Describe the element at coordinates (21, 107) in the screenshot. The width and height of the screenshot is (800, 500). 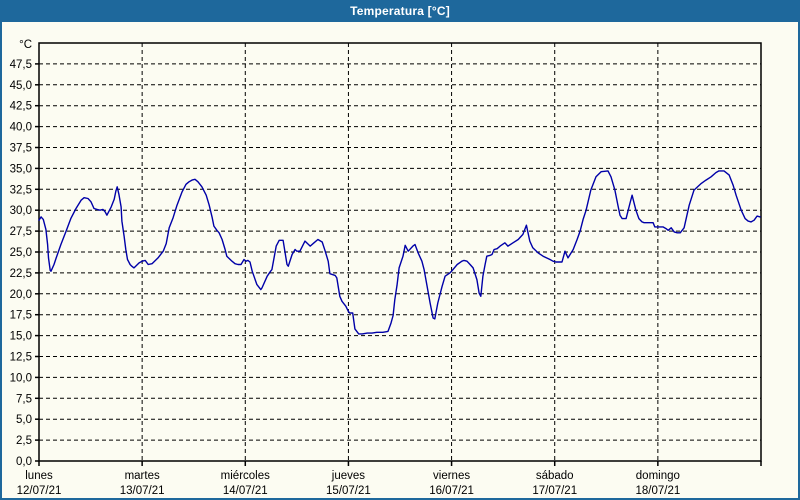
I see `y-tick-label: 42,5` at that location.